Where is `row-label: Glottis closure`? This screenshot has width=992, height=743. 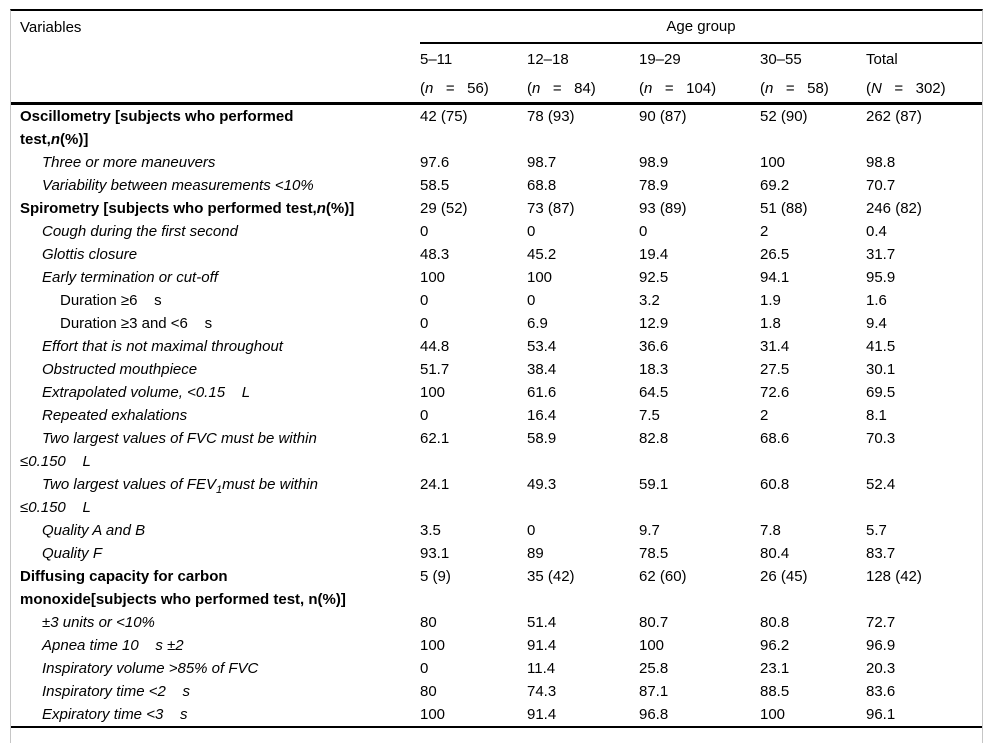
row-label: Glottis closure is located at coordinates (90, 254).